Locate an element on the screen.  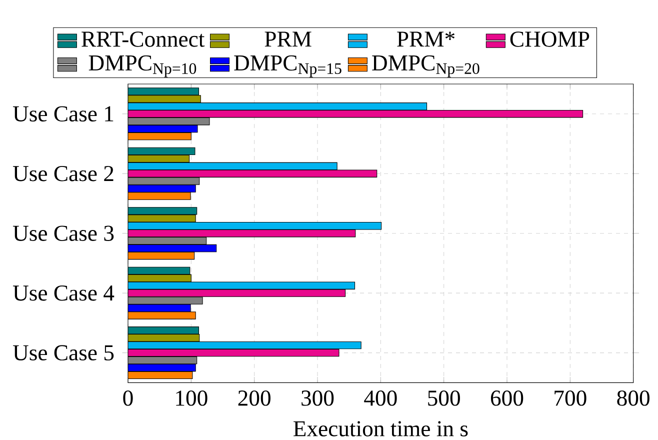
x-tick-label: 500 is located at coordinates (444, 398).